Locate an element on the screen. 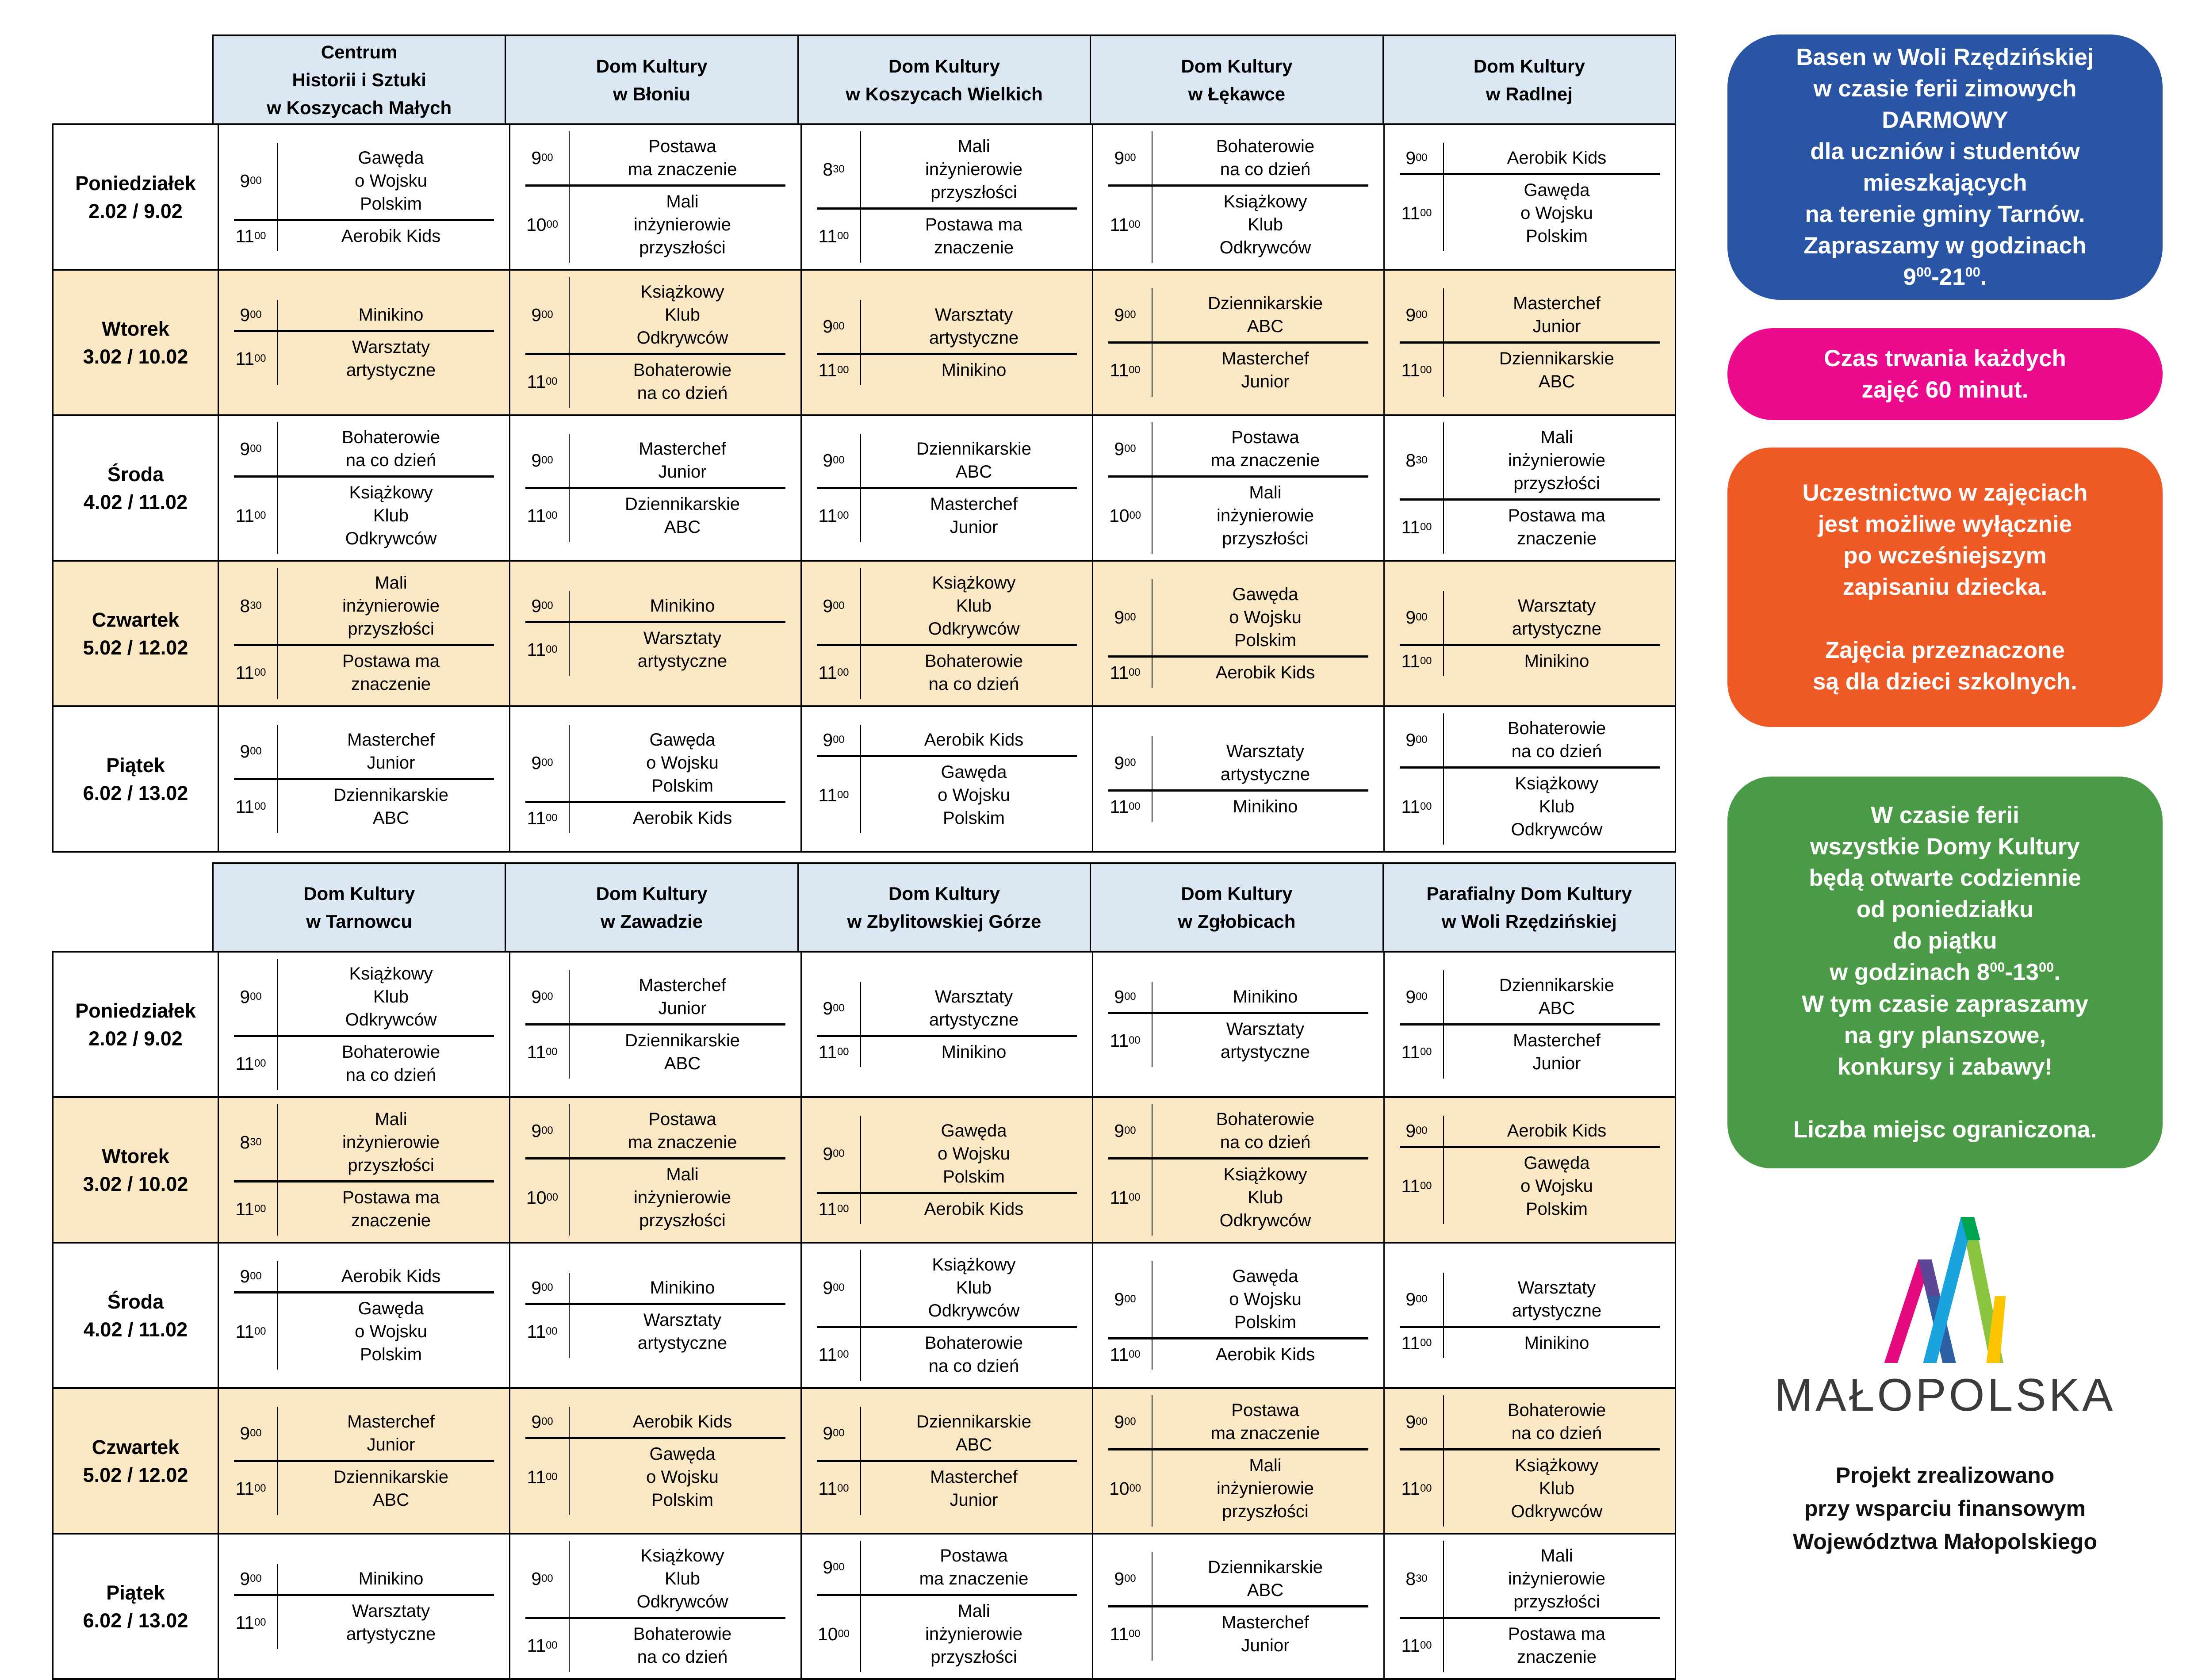 The height and width of the screenshot is (1680, 2194). activity-slot: 11 00 Masterchef Junior is located at coordinates (1238, 371).